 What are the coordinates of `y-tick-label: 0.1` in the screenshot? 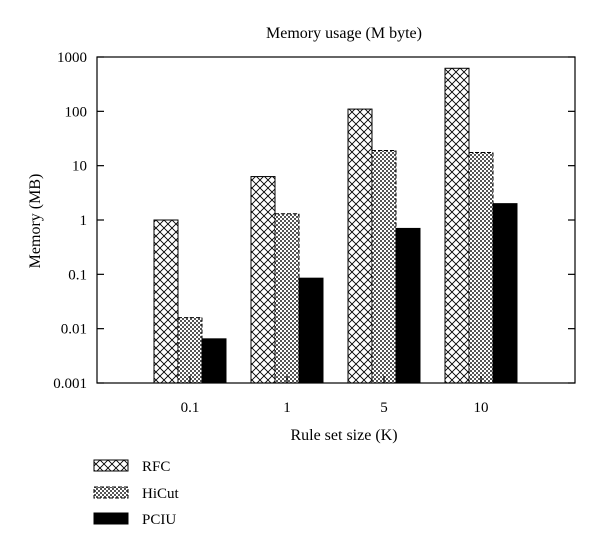 It's located at (77, 275).